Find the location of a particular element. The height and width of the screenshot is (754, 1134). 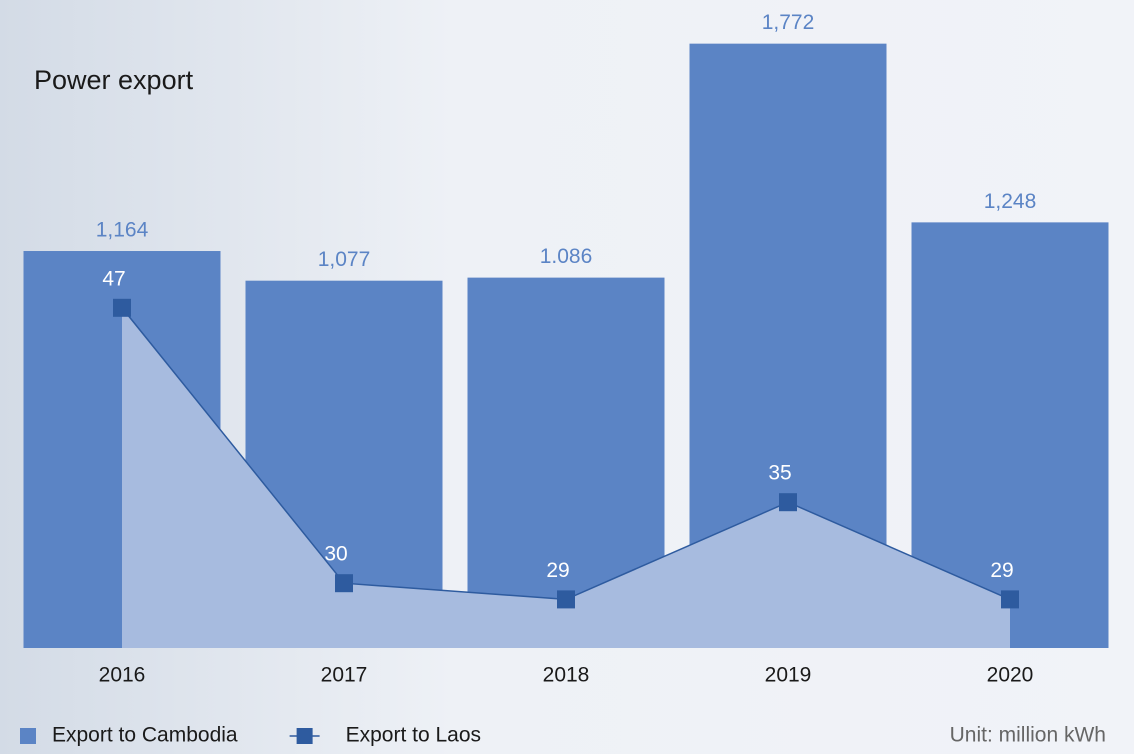

x-tick-label: 2019 is located at coordinates (788, 675).